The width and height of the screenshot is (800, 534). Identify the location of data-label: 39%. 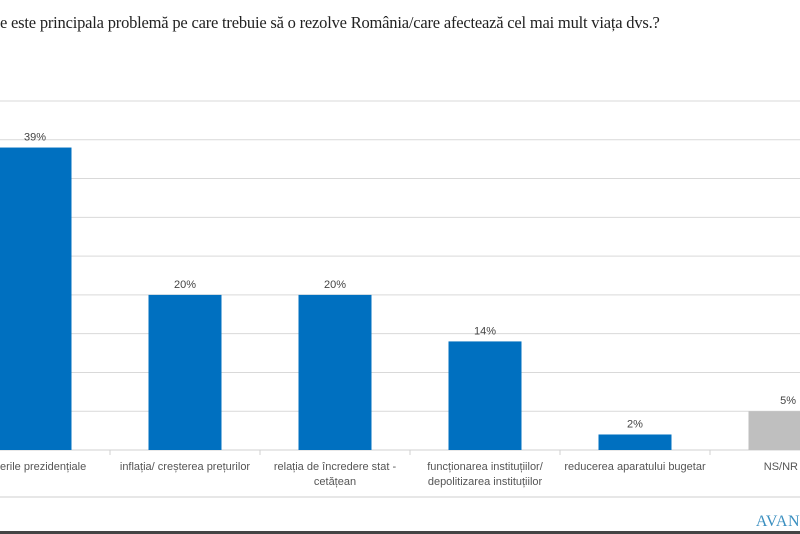
(35, 138).